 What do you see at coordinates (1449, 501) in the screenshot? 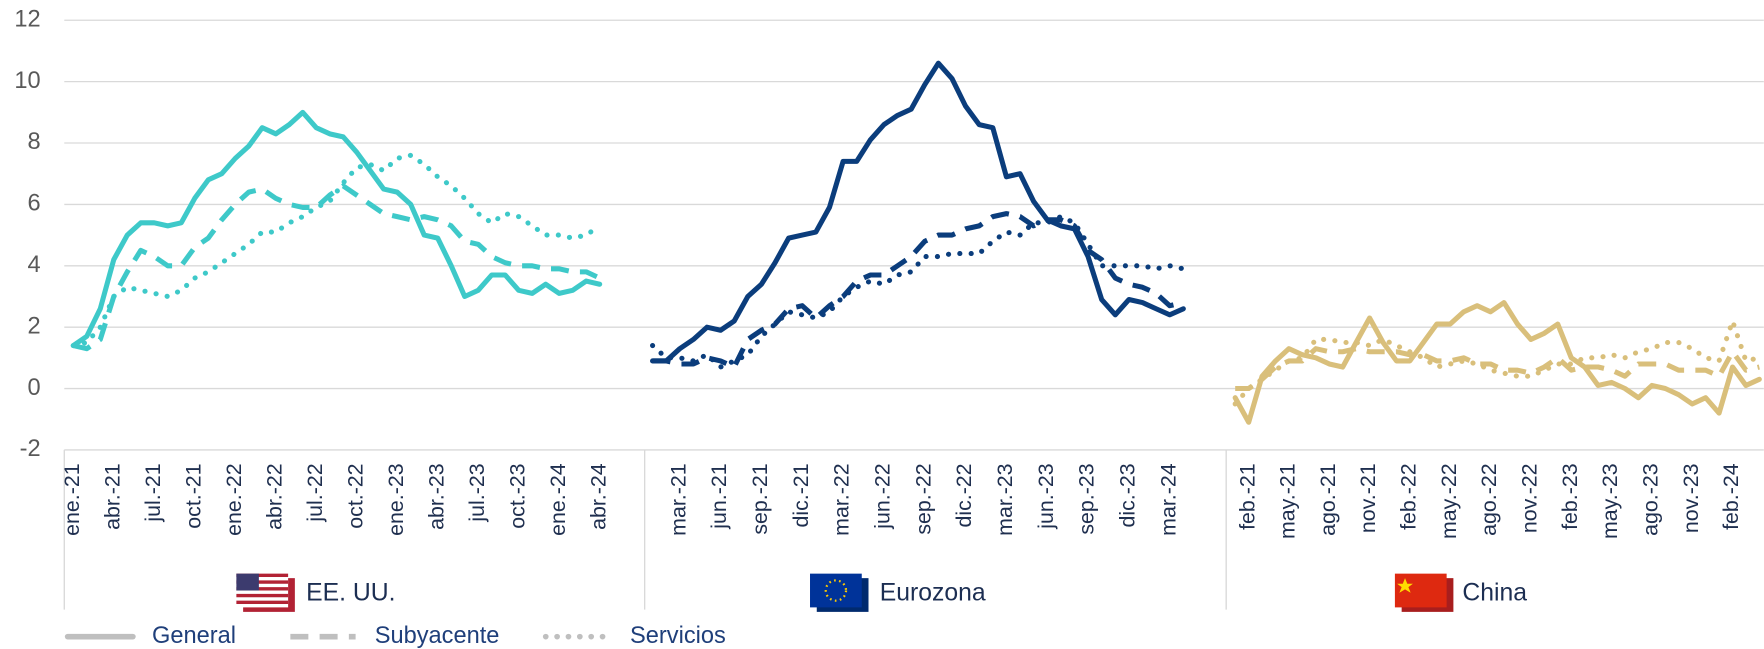
I see `x-tick-label: may.-22` at bounding box center [1449, 501].